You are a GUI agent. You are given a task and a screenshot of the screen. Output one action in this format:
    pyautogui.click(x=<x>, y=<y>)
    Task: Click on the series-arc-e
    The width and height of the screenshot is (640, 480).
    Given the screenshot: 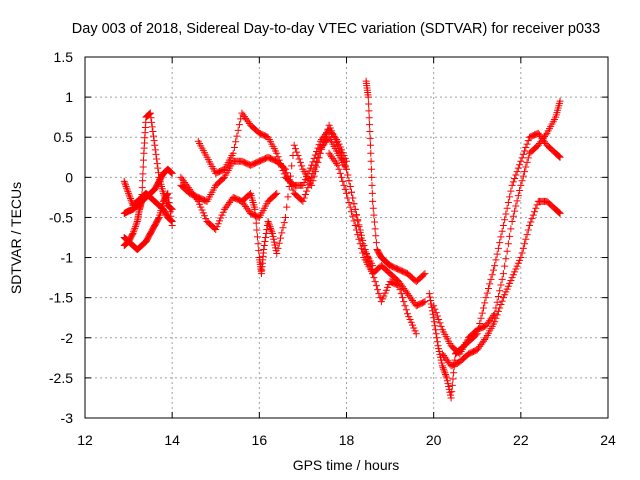 What is the action you would take?
    pyautogui.click(x=229, y=203)
    